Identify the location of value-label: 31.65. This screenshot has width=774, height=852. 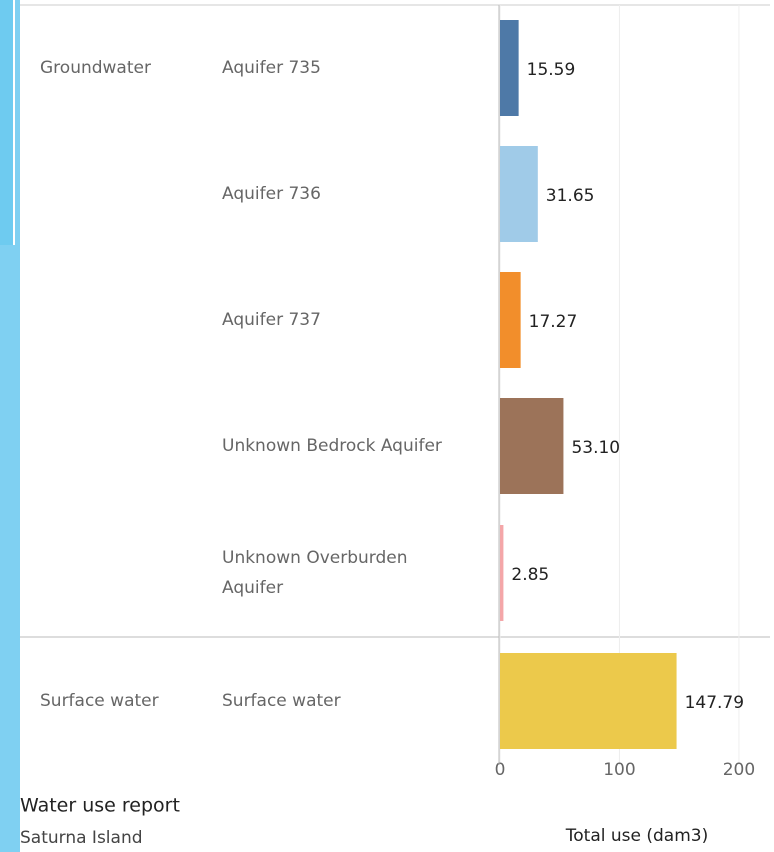
(570, 196).